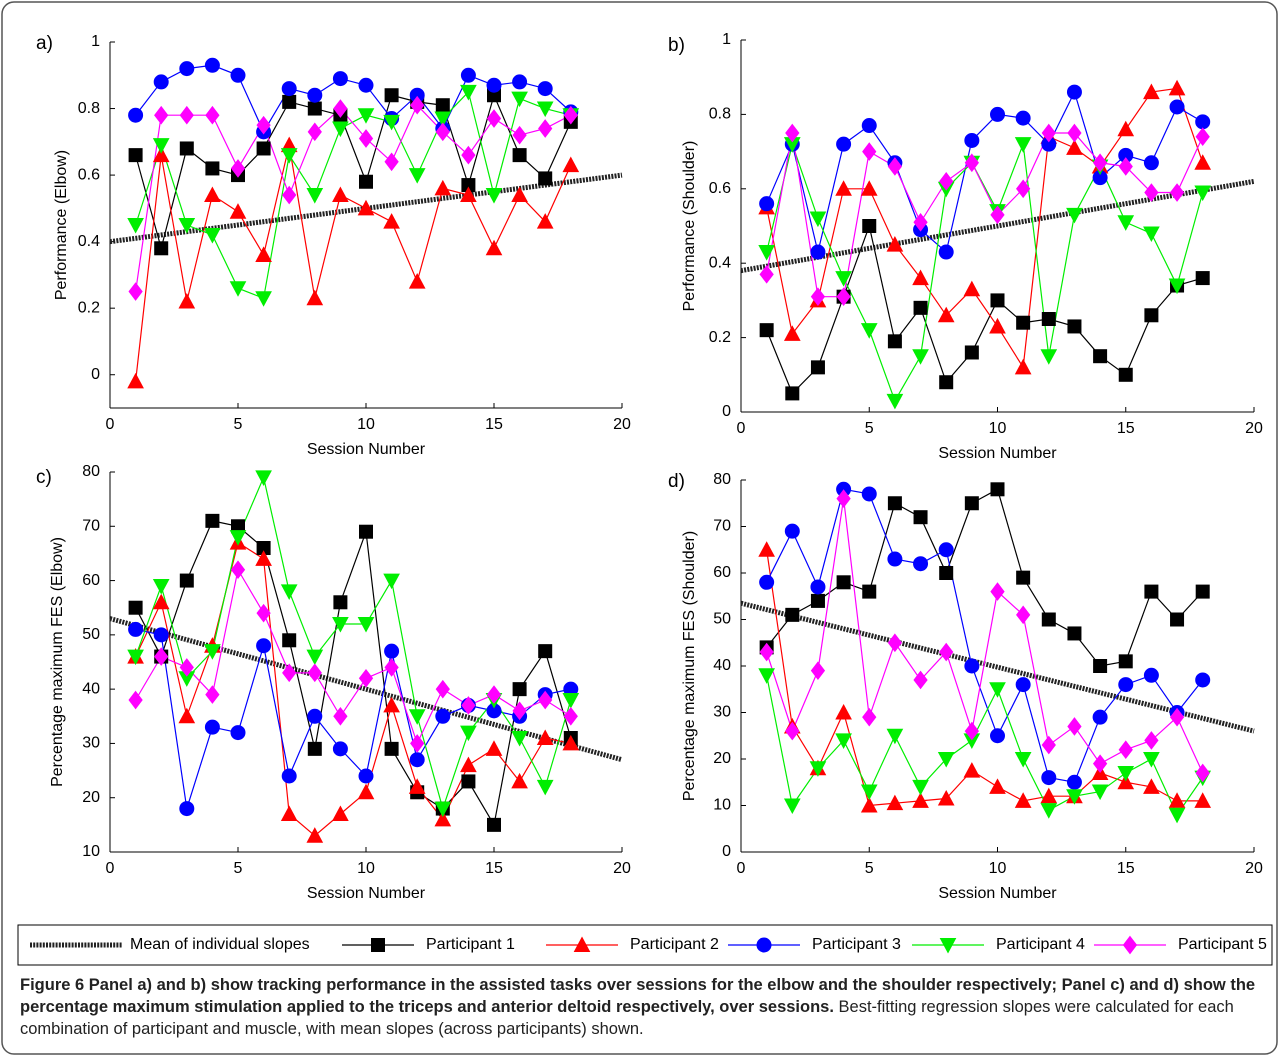  Describe the element at coordinates (622, 424) in the screenshot. I see `x-tick-label: 20` at that location.